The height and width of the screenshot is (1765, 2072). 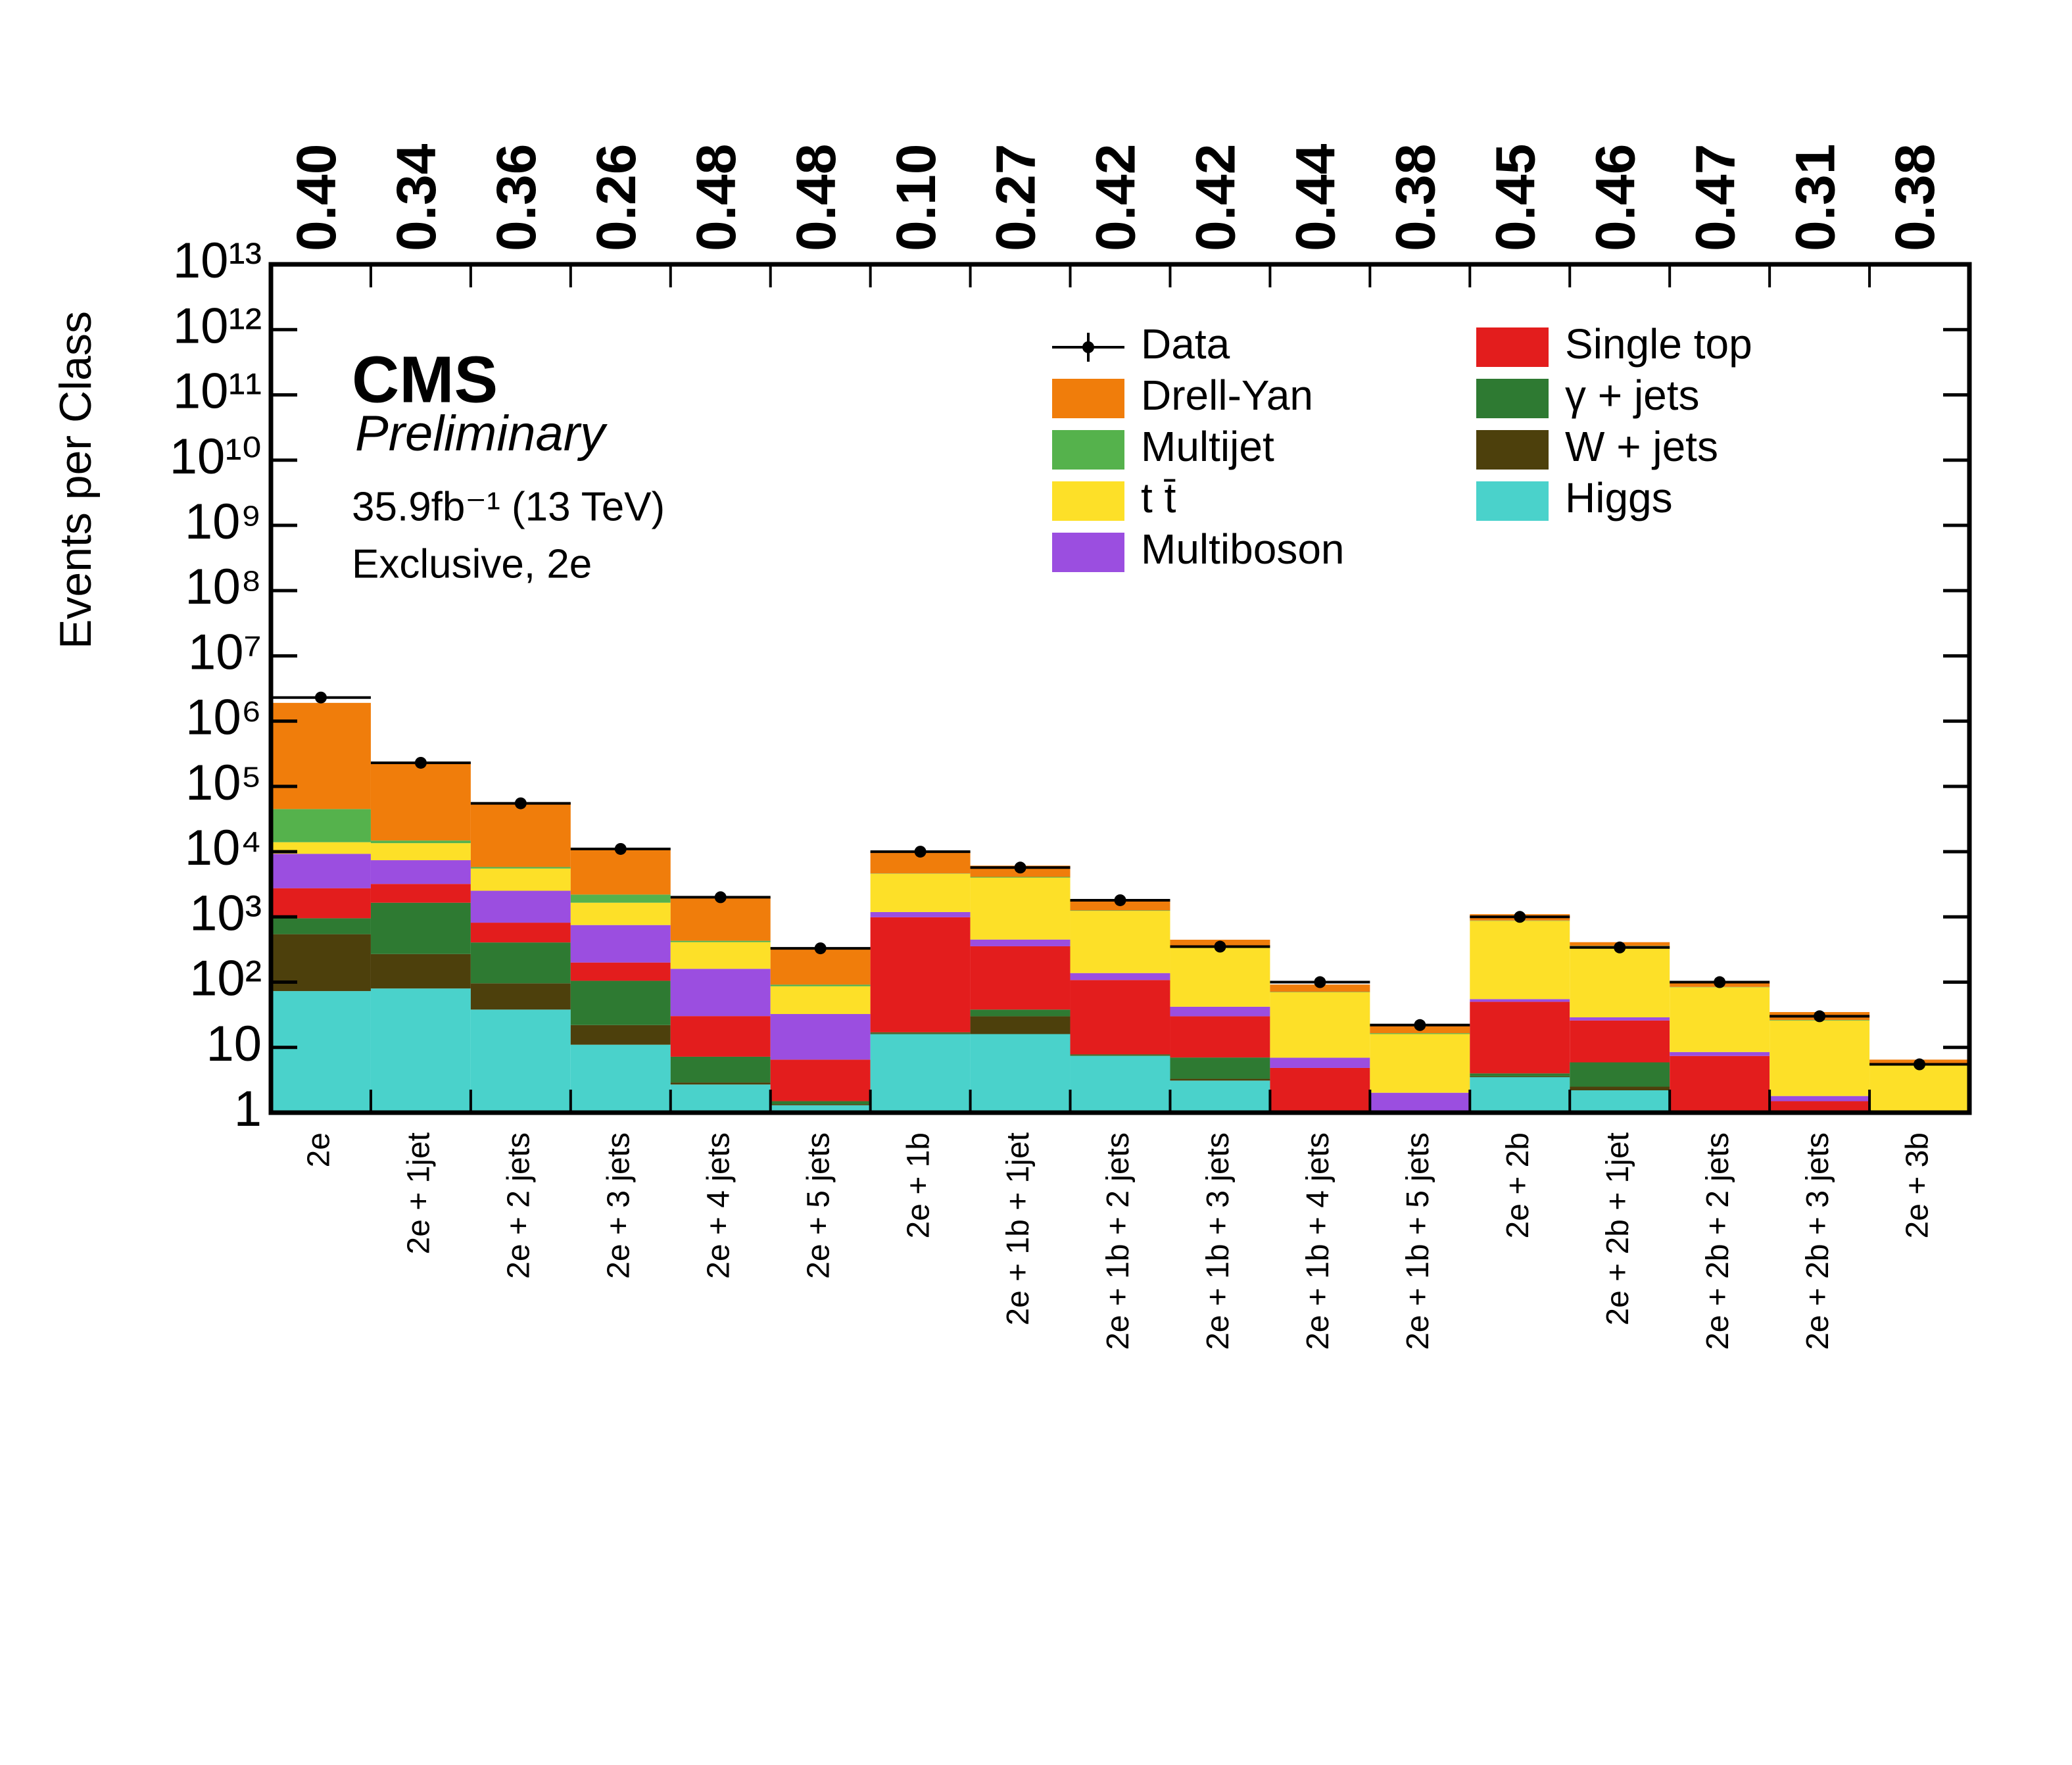 What do you see at coordinates (416, 197) in the screenshot?
I see `top-value-label: 0.34` at bounding box center [416, 197].